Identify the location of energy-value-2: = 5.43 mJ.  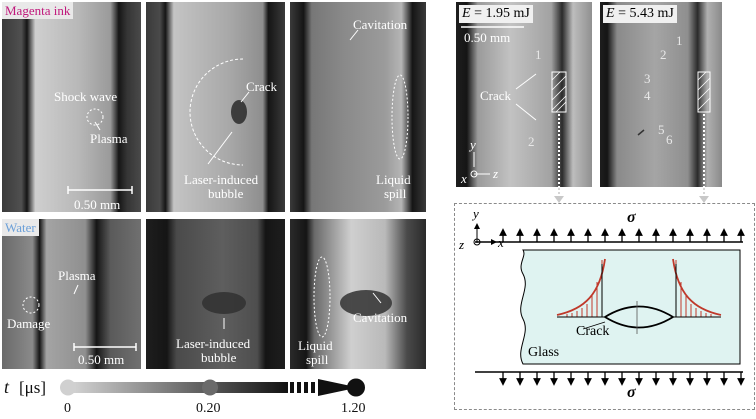
(646, 13).